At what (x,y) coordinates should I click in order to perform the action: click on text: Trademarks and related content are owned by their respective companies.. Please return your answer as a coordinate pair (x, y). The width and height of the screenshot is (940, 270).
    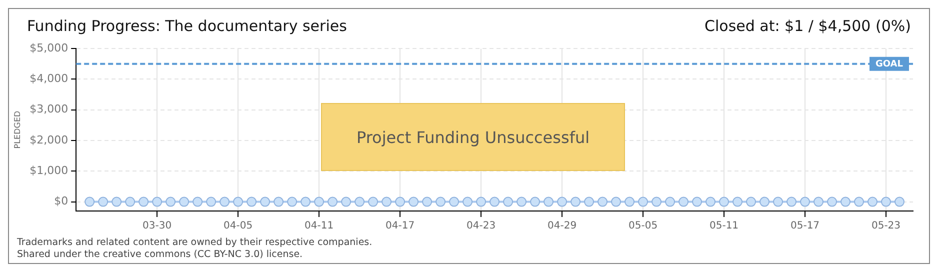
    Looking at the image, I should click on (195, 243).